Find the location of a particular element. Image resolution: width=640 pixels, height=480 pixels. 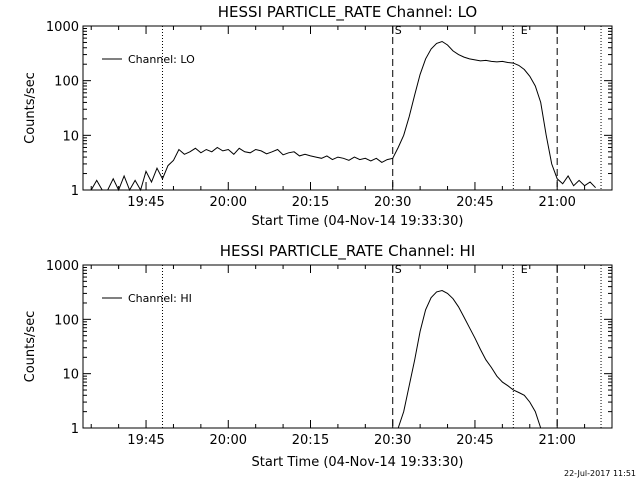

timestamp: 22-Jul-2017 11:51 is located at coordinates (600, 473).